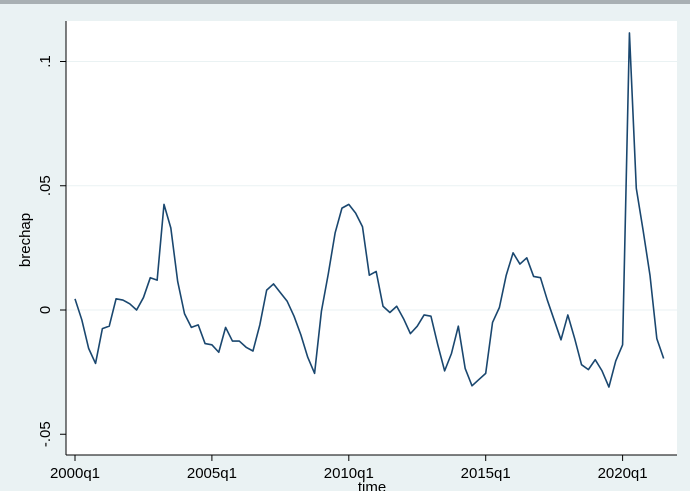  I want to click on y-tick-label: -.05, so click(45, 434).